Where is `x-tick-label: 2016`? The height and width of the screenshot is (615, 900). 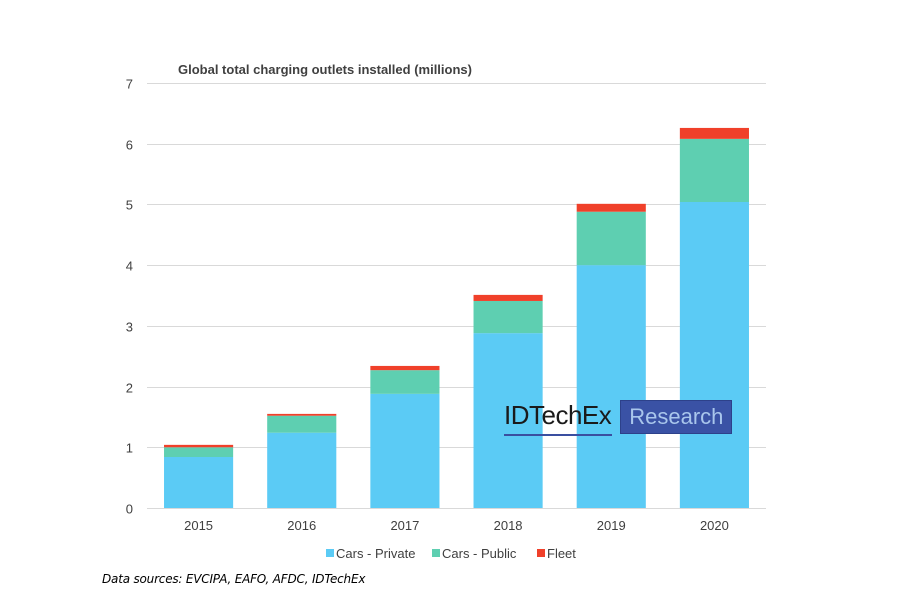 x-tick-label: 2016 is located at coordinates (301, 525).